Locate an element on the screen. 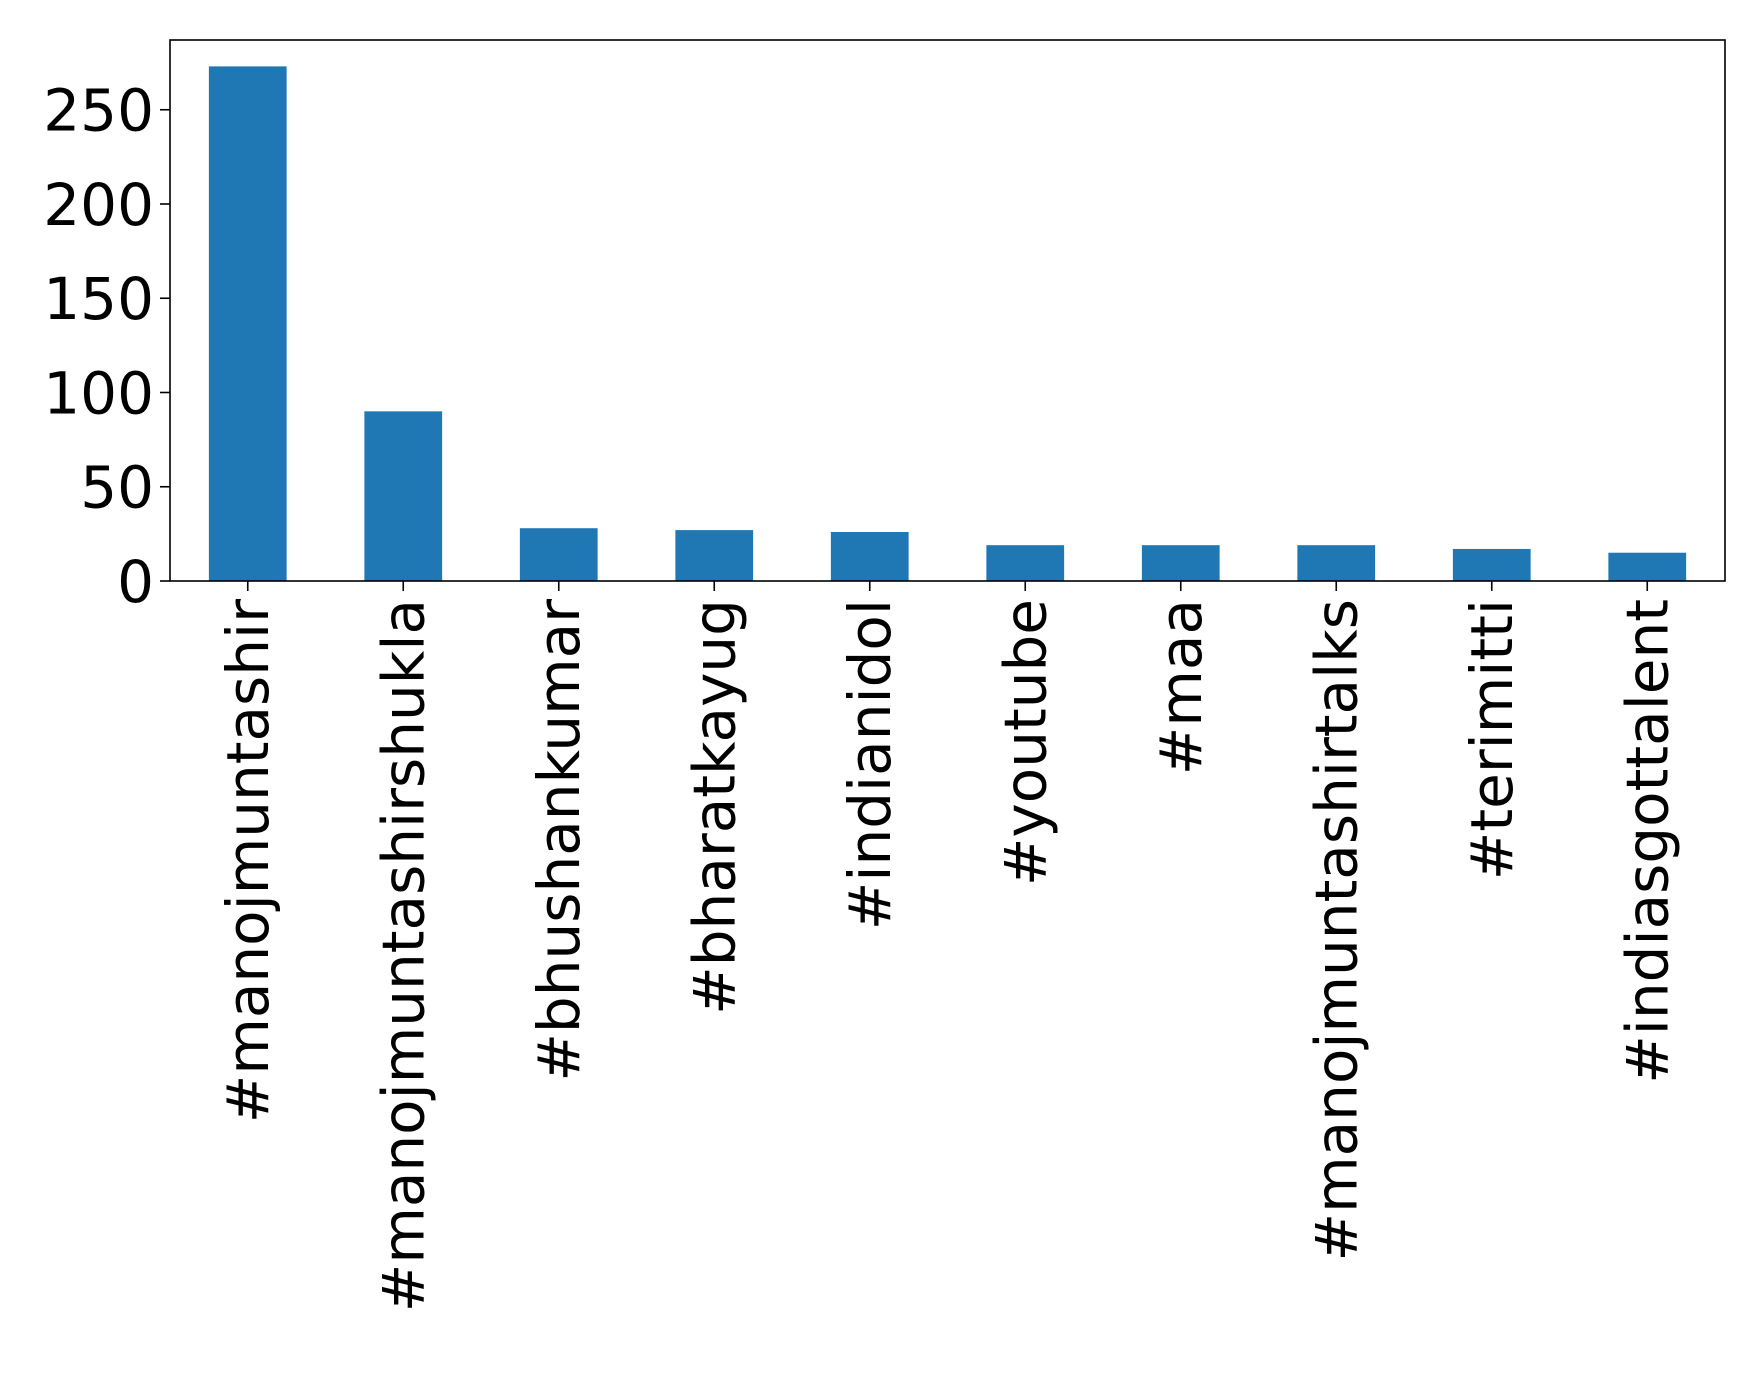 The height and width of the screenshot is (1396, 1758). bar-manojmuntashirtalks is located at coordinates (1336, 563).